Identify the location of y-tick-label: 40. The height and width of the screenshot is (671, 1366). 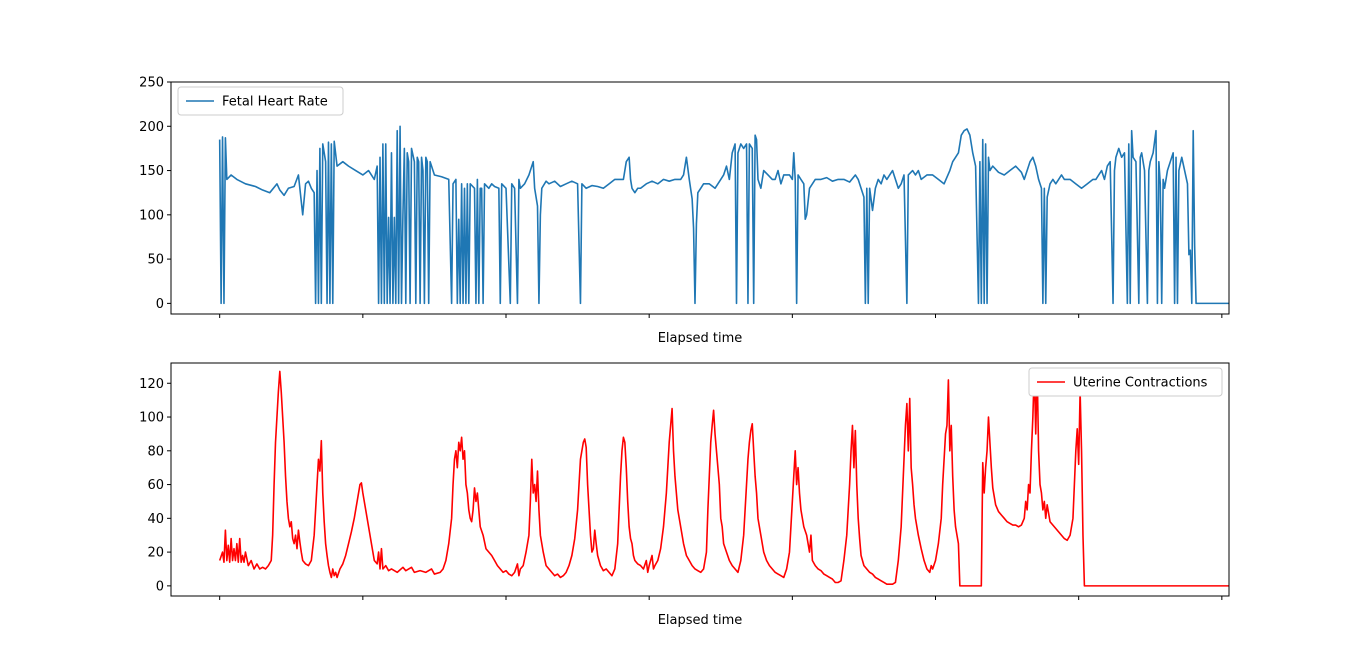
(155, 519).